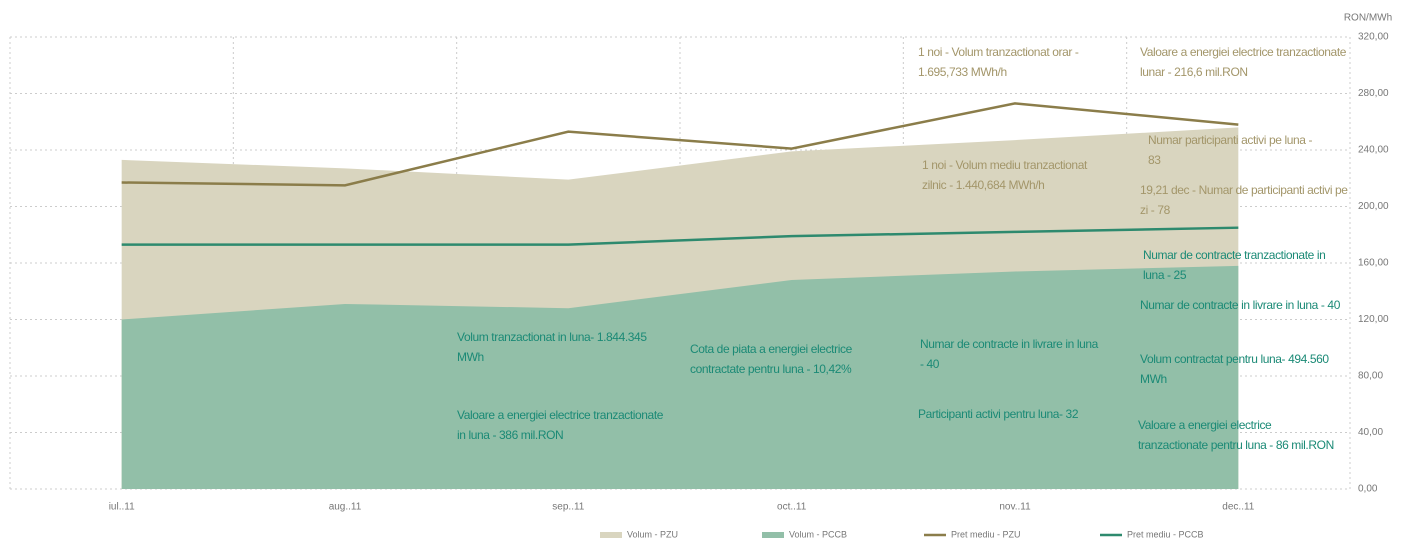 This screenshot has width=1411, height=542. What do you see at coordinates (1015, 507) in the screenshot?
I see `x-tick-label: nov..11` at bounding box center [1015, 507].